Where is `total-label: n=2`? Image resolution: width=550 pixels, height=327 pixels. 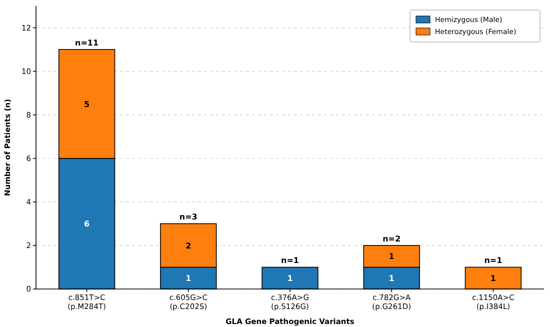 total-label: n=2 is located at coordinates (391, 239).